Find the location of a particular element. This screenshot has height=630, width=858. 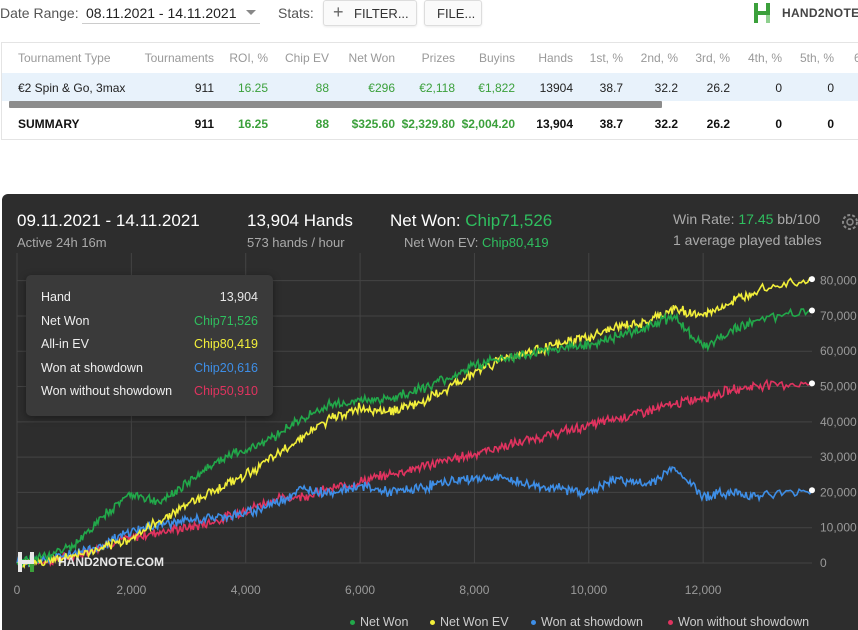

y-tick-label: 70,000 is located at coordinates (838, 316).